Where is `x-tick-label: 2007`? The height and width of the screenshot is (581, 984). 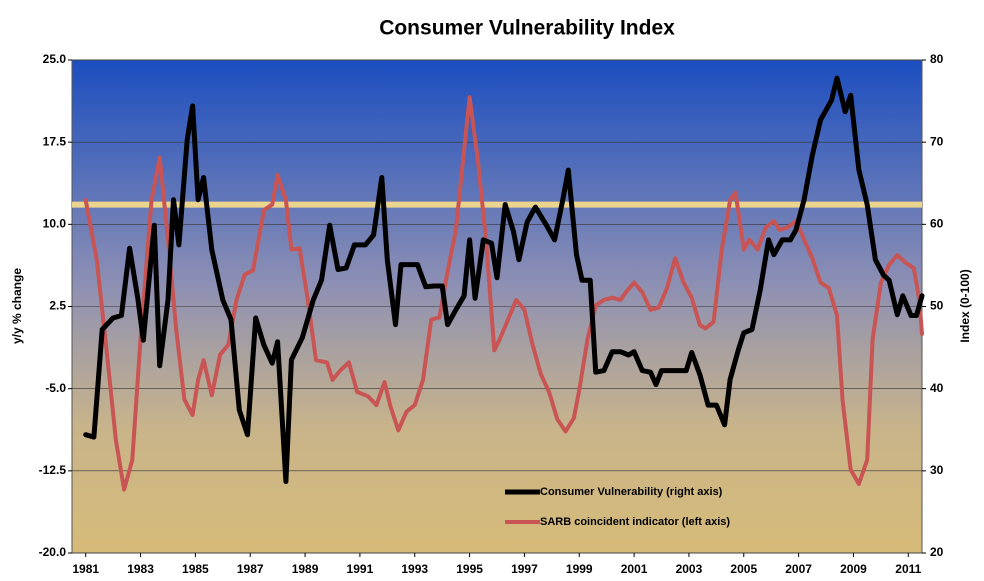
x-tick-label: 2007 is located at coordinates (798, 569).